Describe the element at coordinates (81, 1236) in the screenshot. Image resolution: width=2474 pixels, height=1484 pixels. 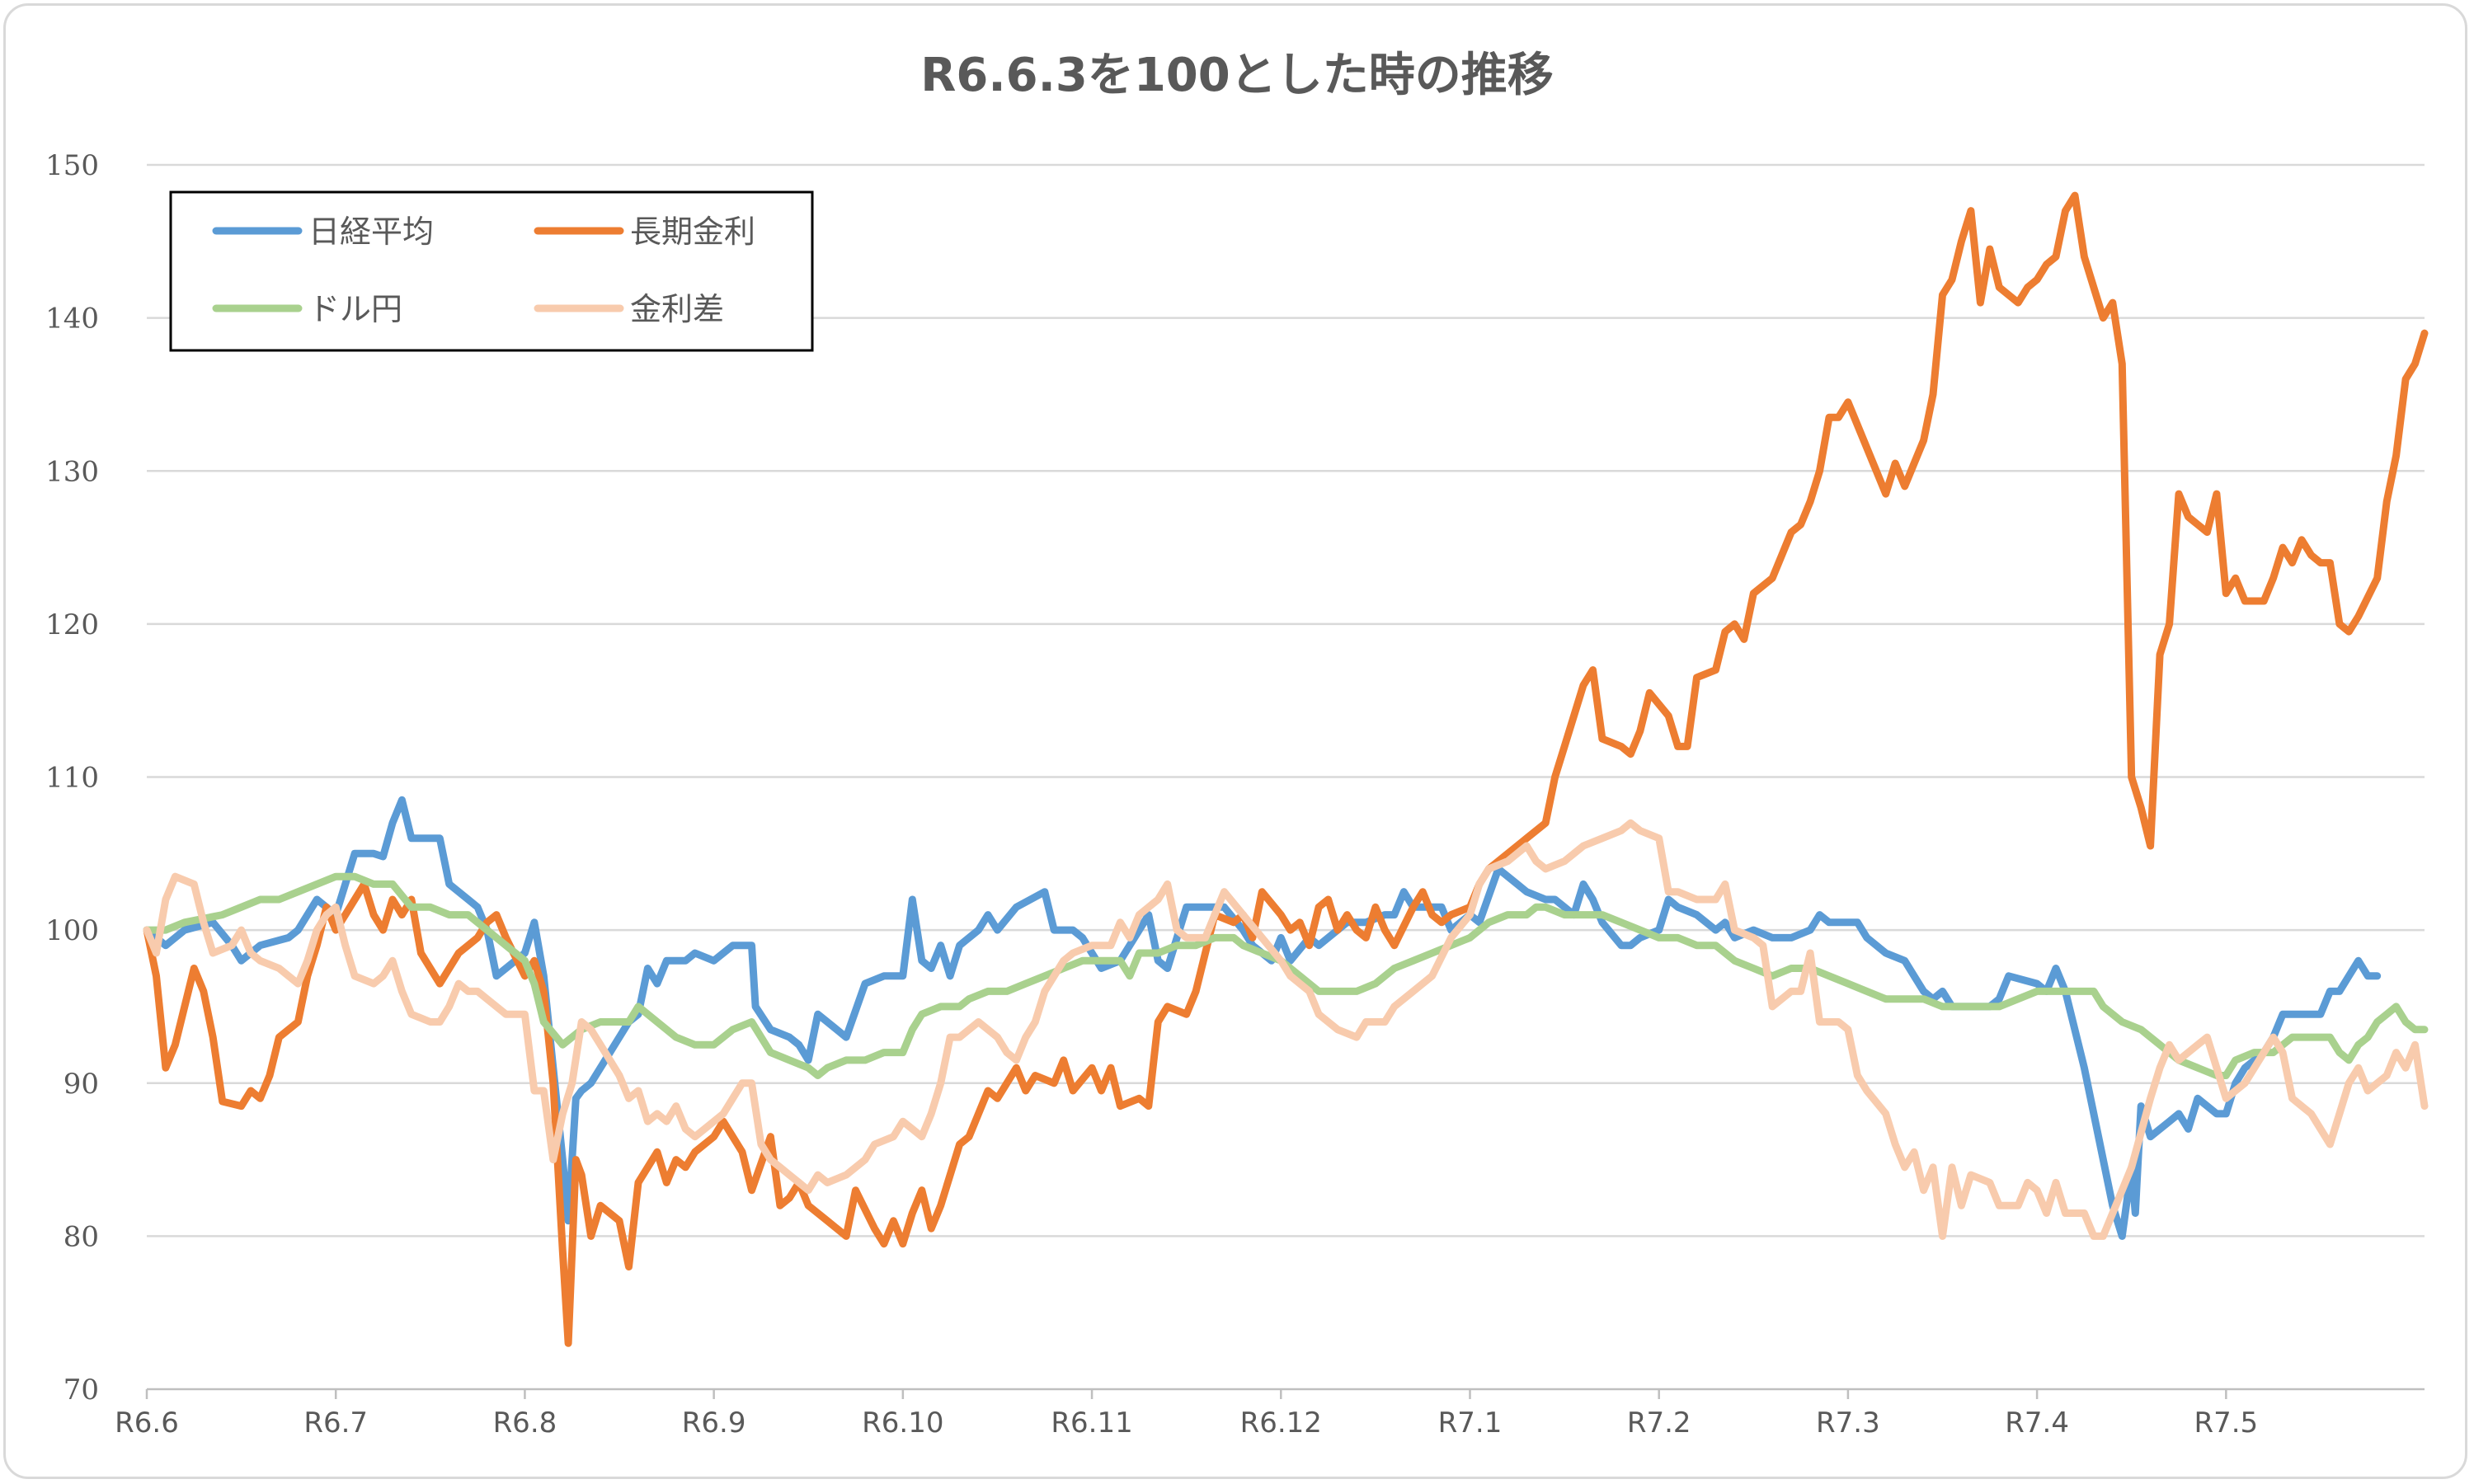
I see `y-tick-label: 80` at that location.